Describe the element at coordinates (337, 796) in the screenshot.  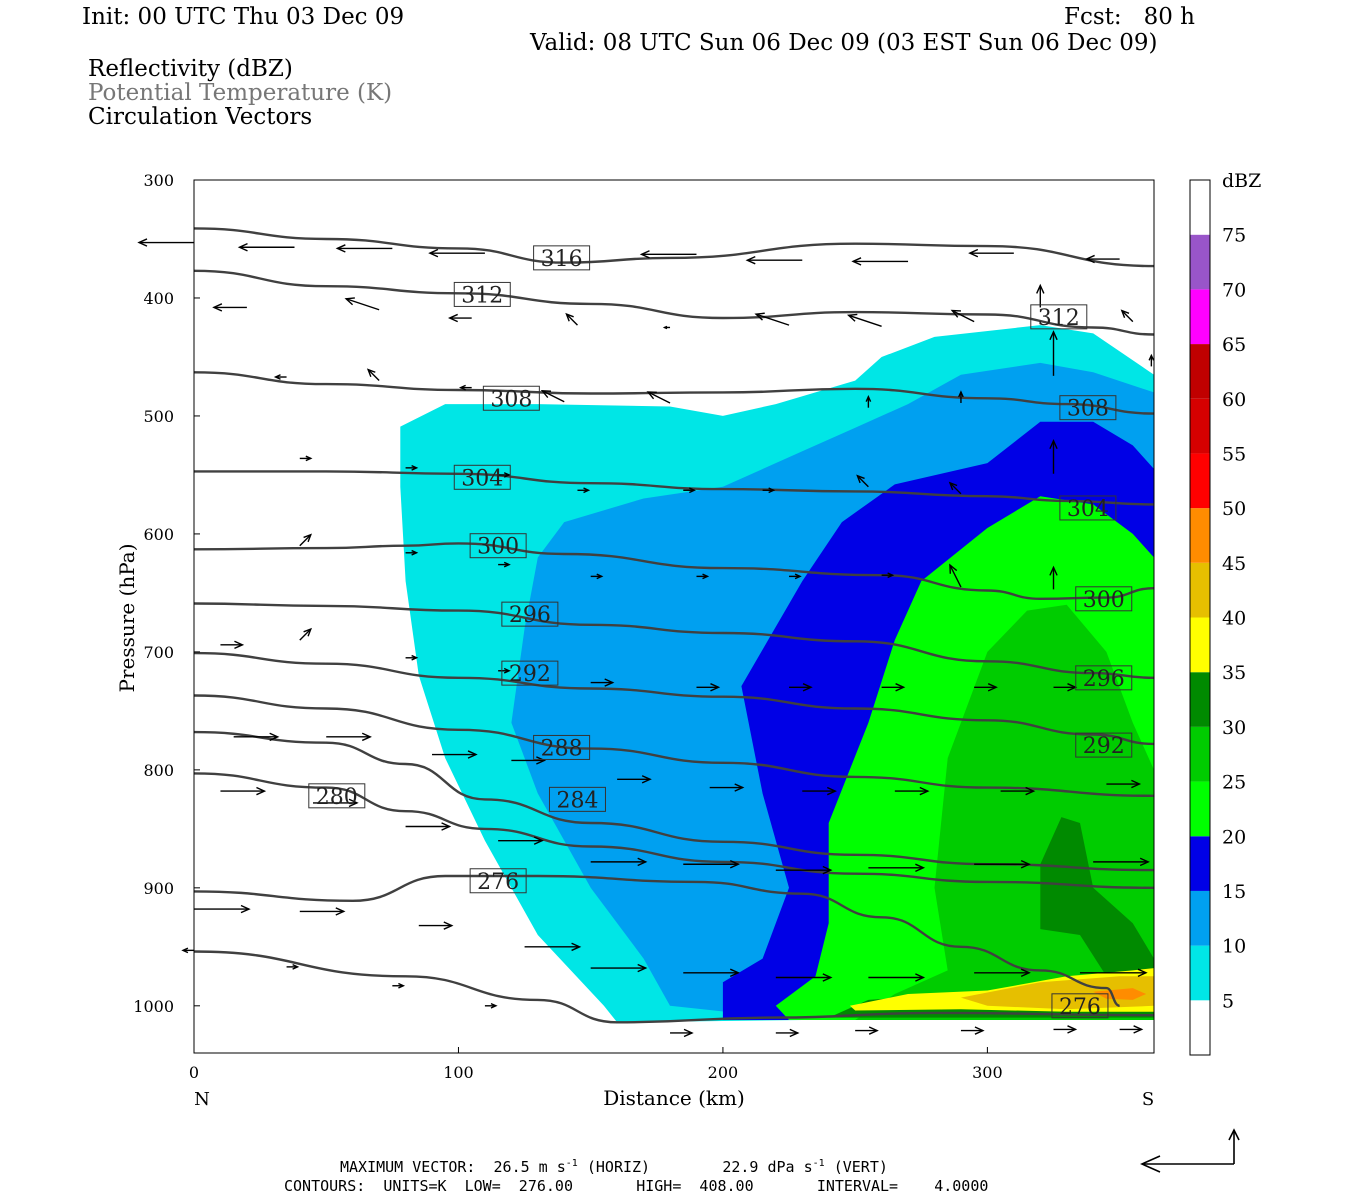
I see `theta-label: 280` at that location.